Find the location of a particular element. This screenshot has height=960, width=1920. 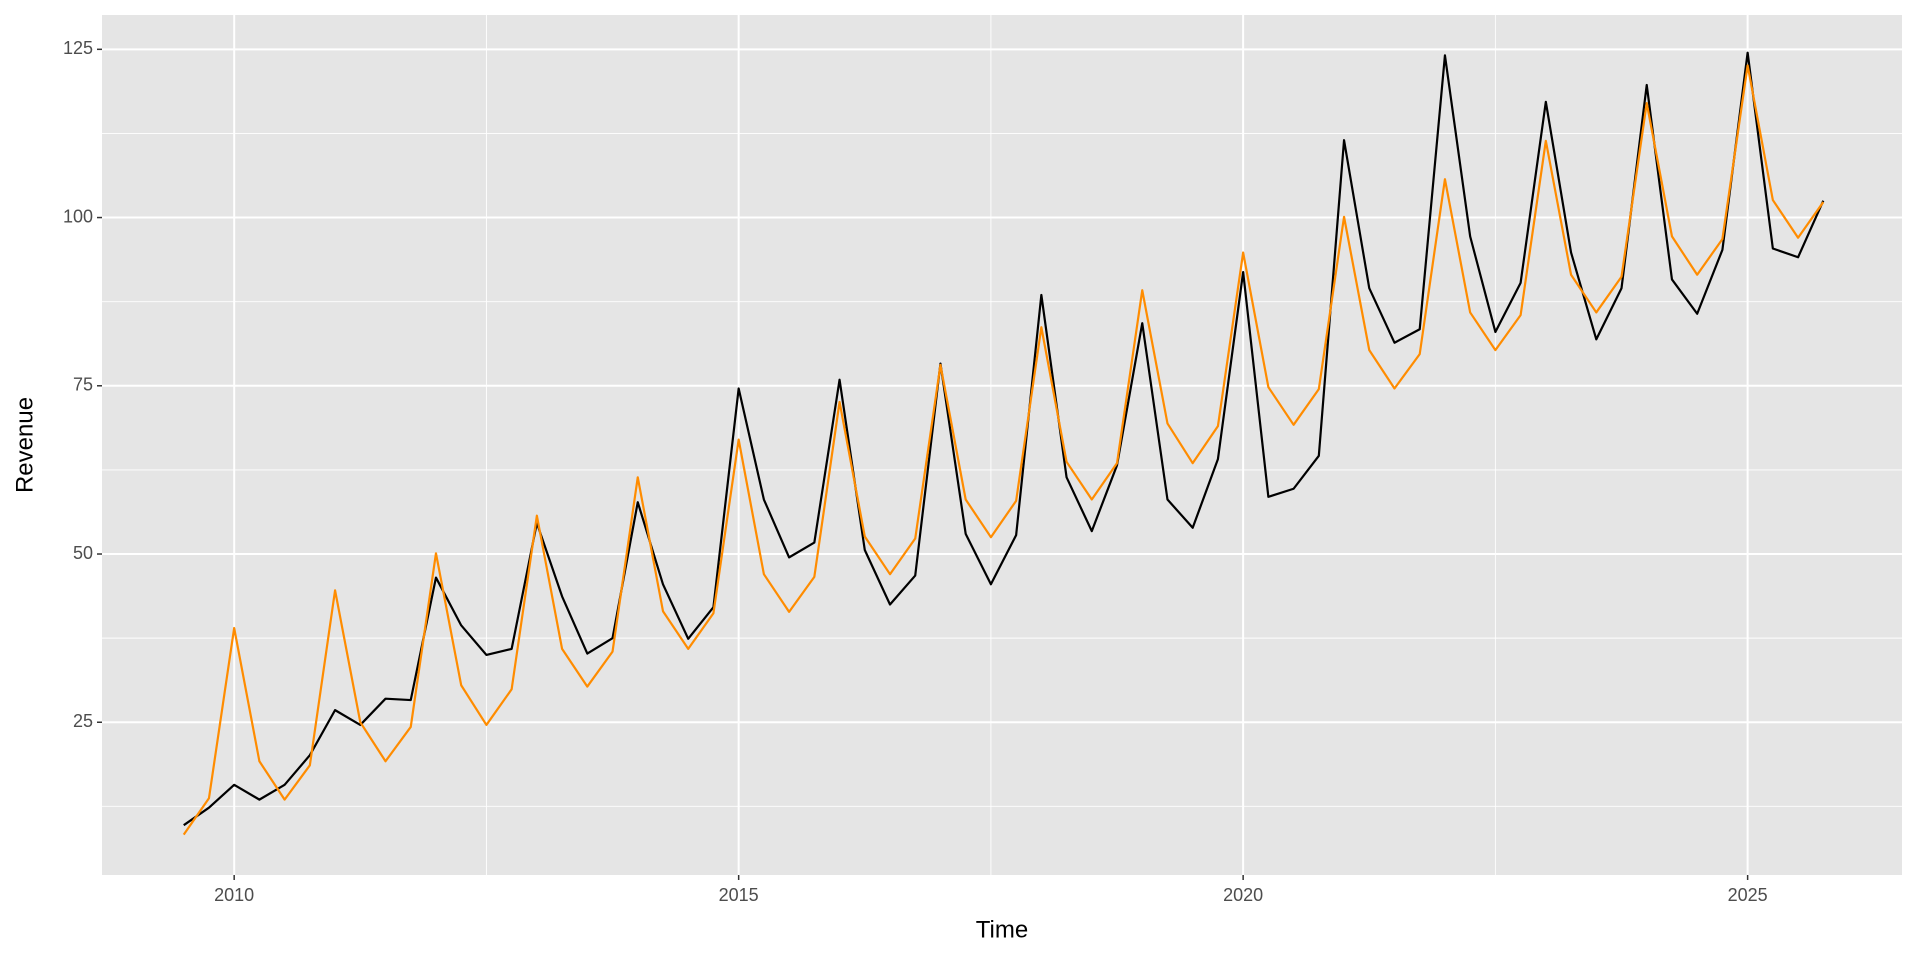

x-tick-label: 2015 is located at coordinates (739, 895).